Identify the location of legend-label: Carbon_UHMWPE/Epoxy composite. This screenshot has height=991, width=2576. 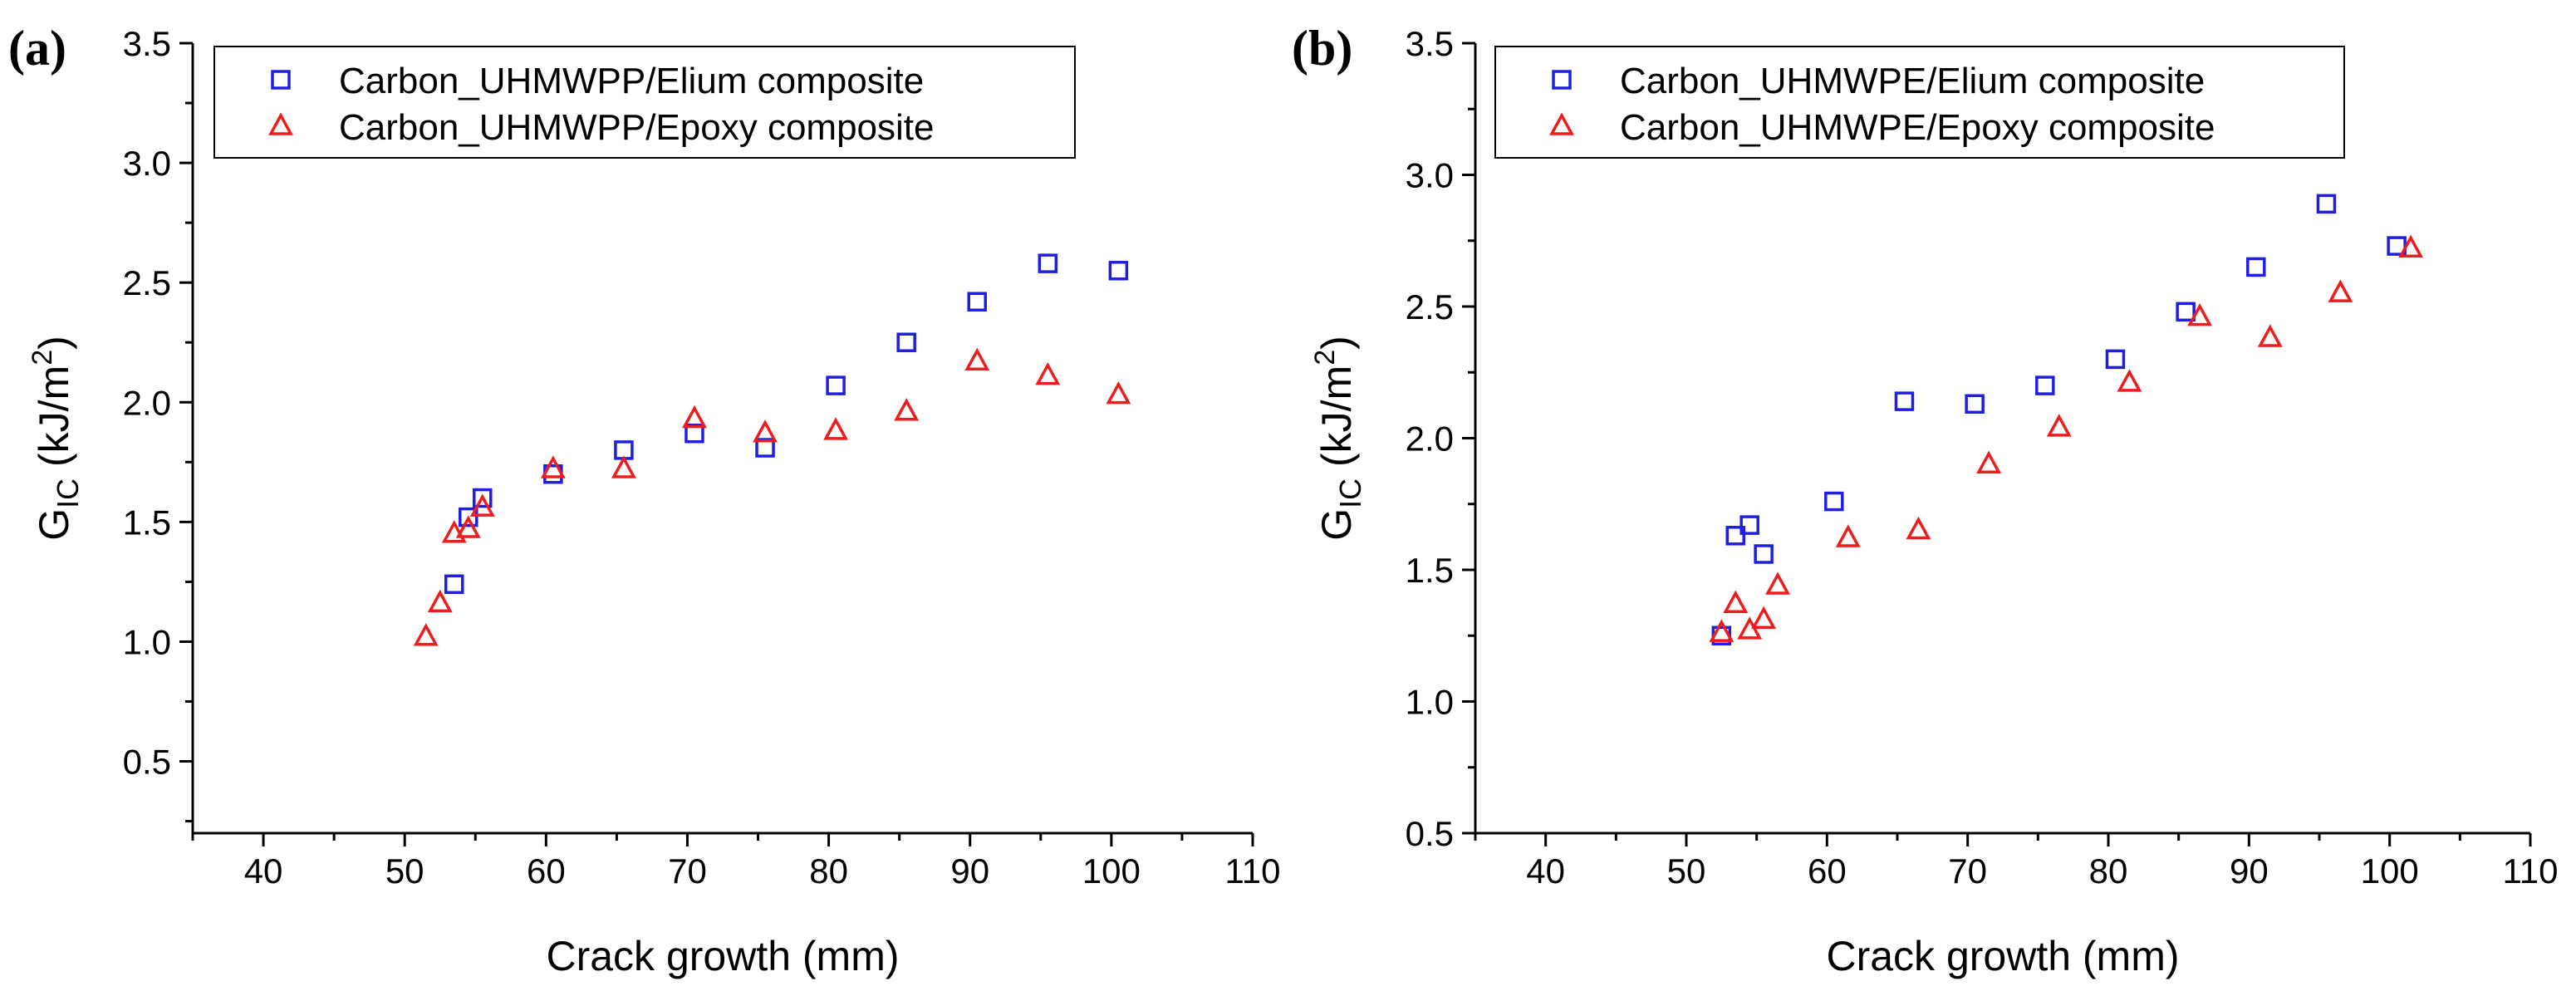
(1917, 127).